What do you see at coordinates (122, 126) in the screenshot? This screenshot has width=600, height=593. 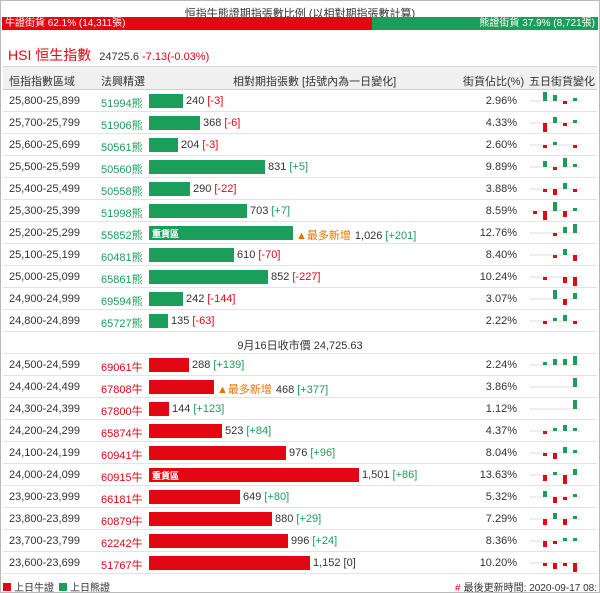 I see `cbbc-code-link: 51906熊` at bounding box center [122, 126].